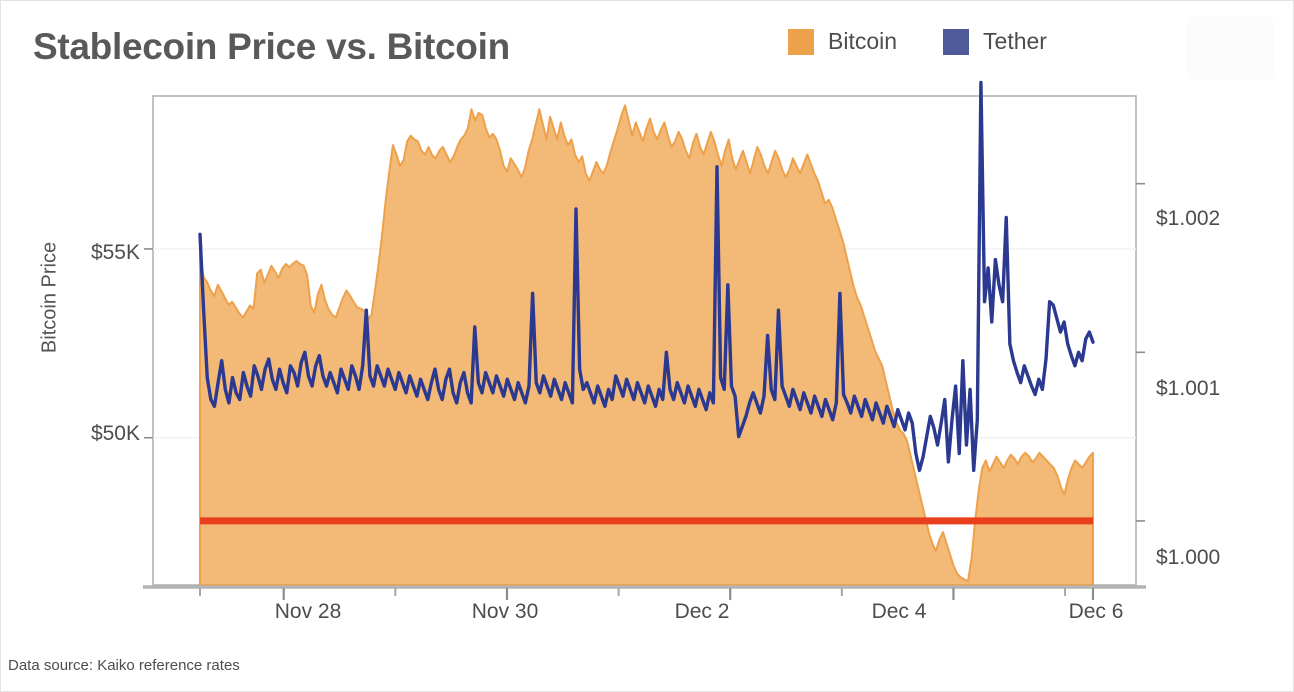 This screenshot has height=692, width=1294. I want to click on watermark-logo, so click(1230, 48).